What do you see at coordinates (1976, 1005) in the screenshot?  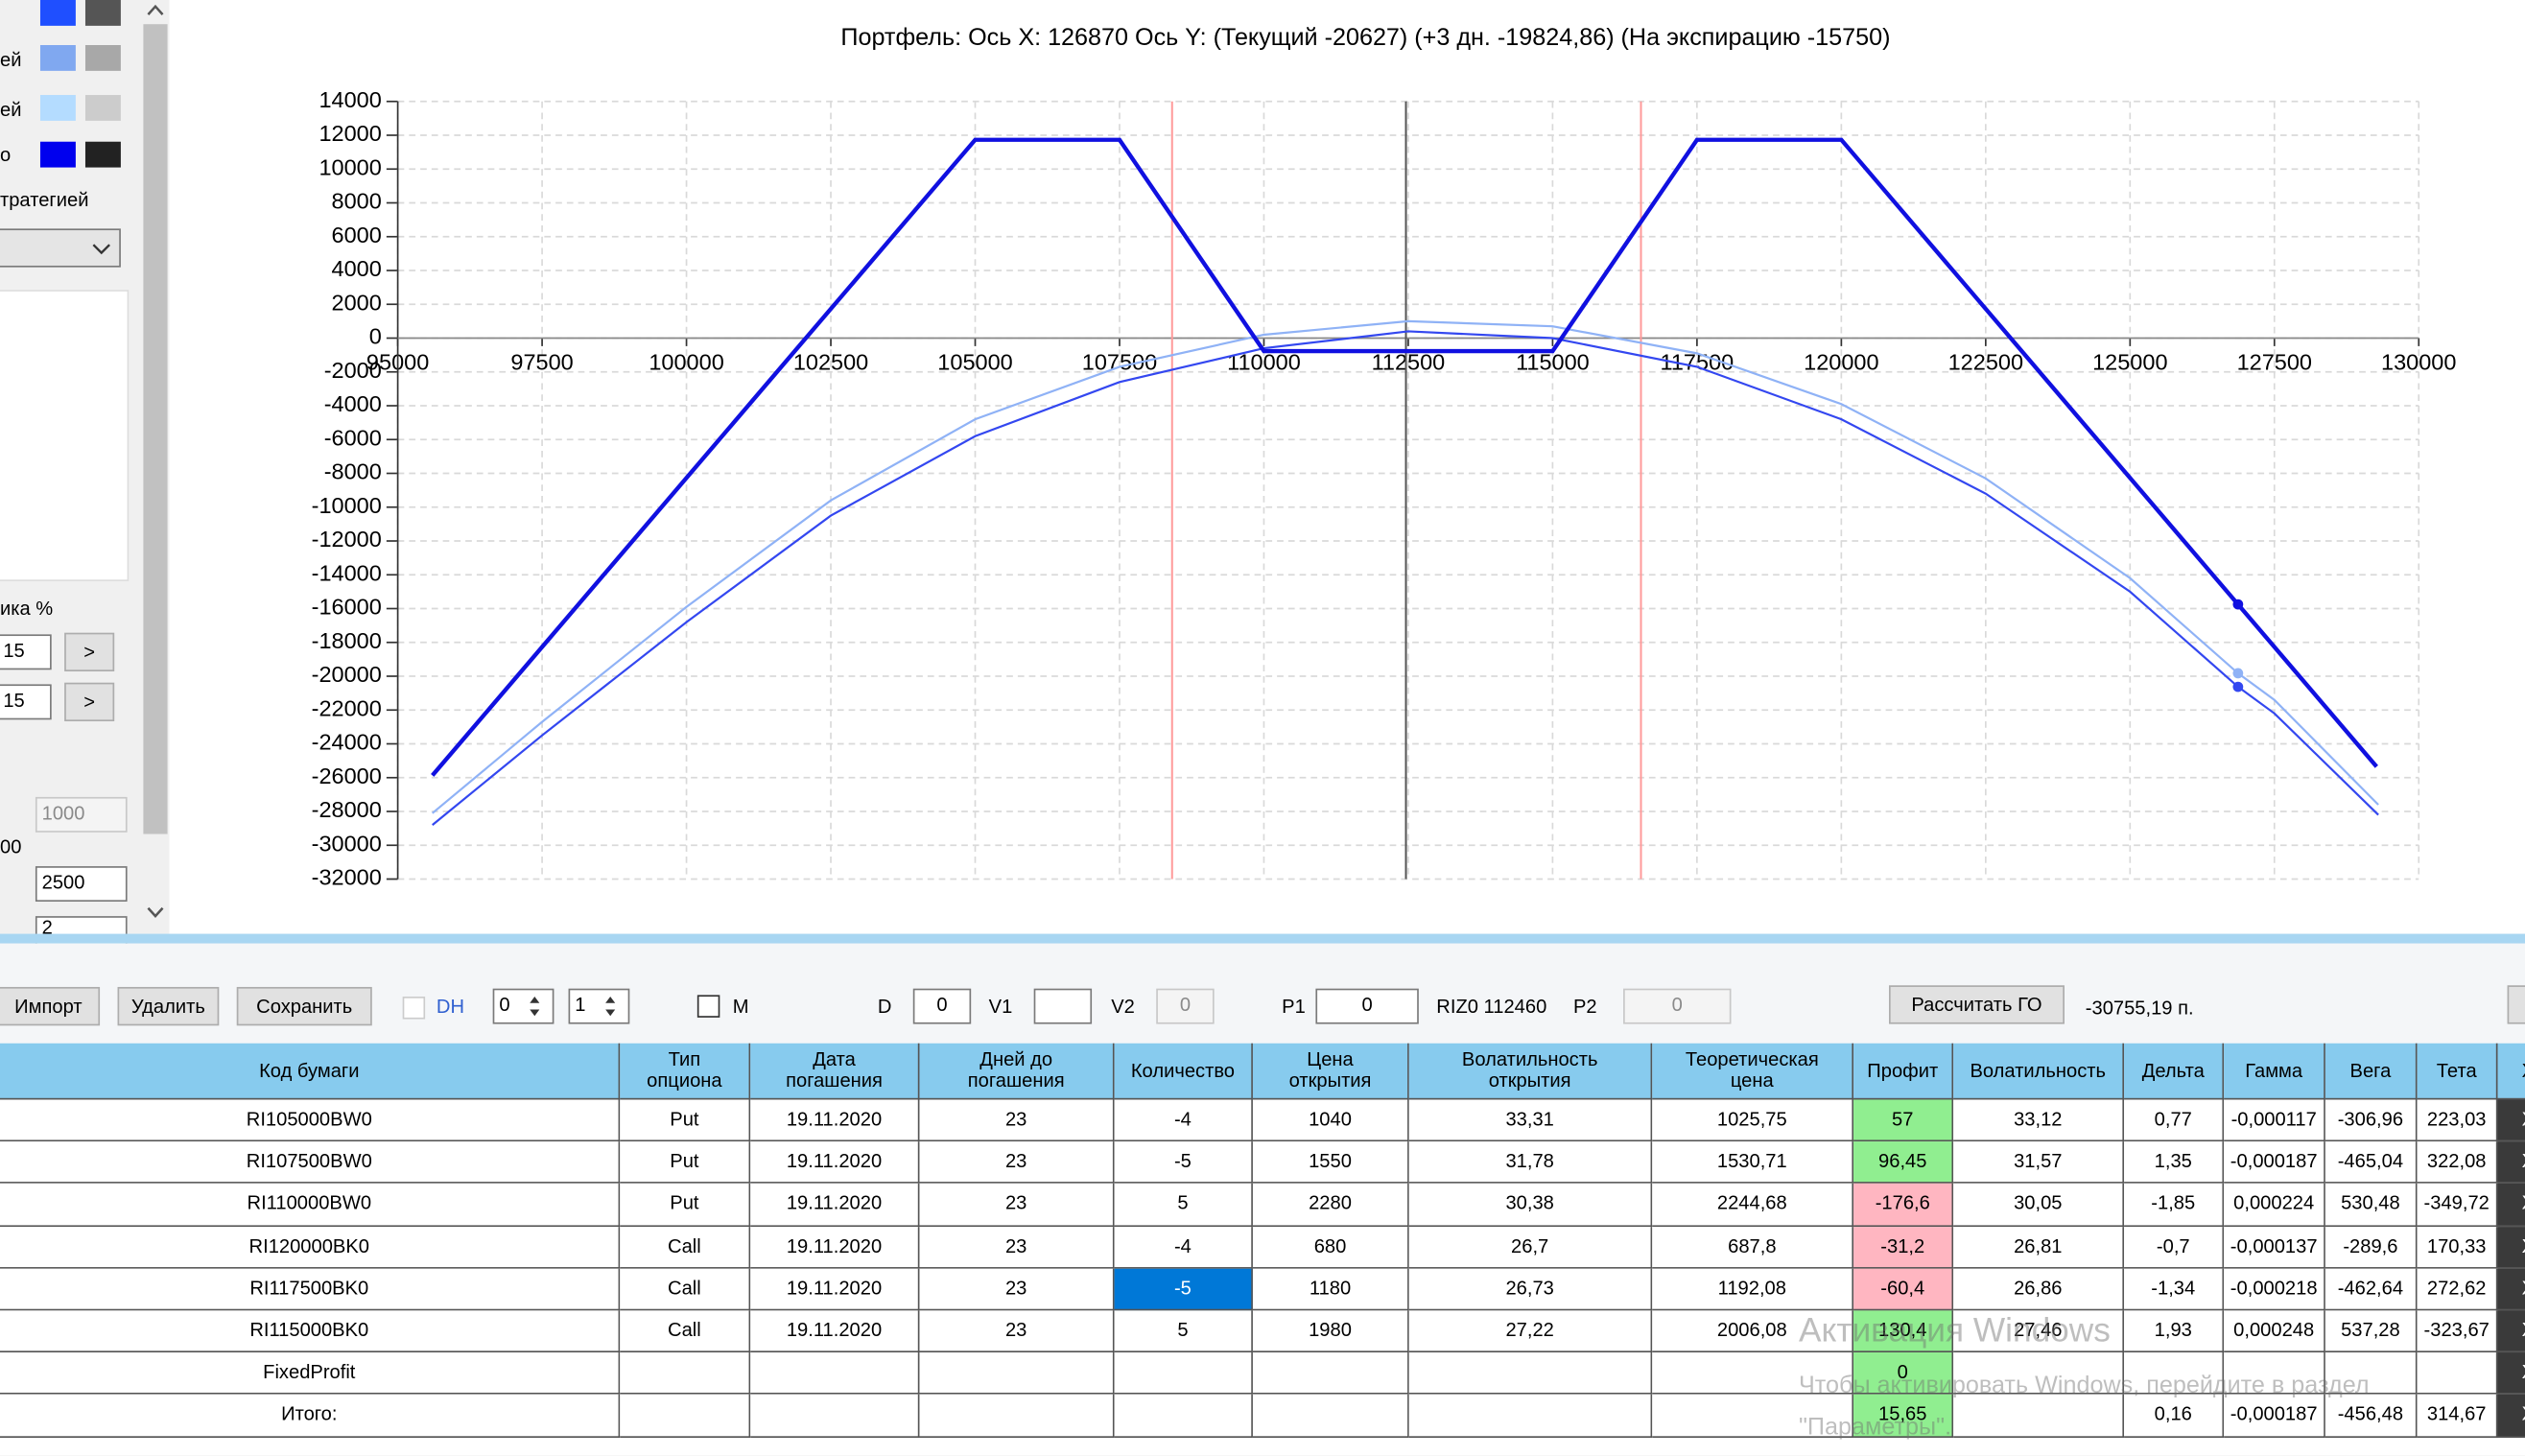 I see `button: Рассчитать ГО` at bounding box center [1976, 1005].